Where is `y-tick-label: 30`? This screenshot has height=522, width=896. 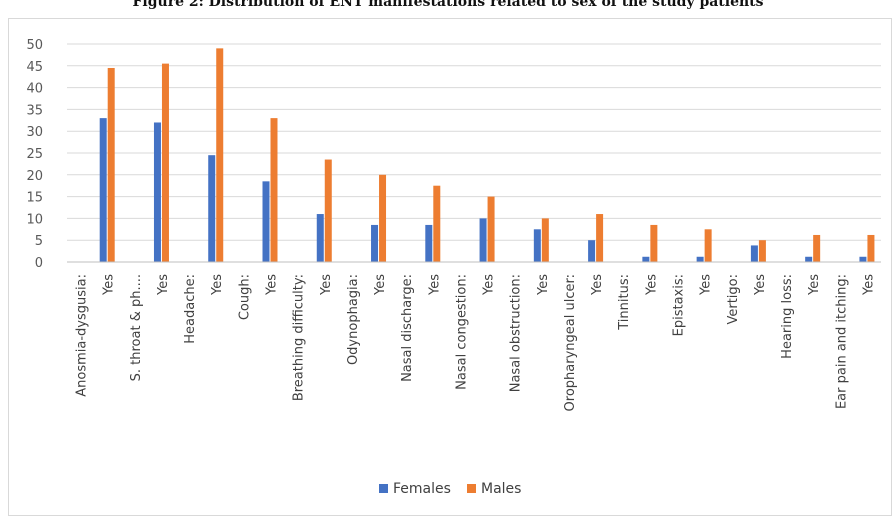
y-tick-label: 30 is located at coordinates (34, 132).